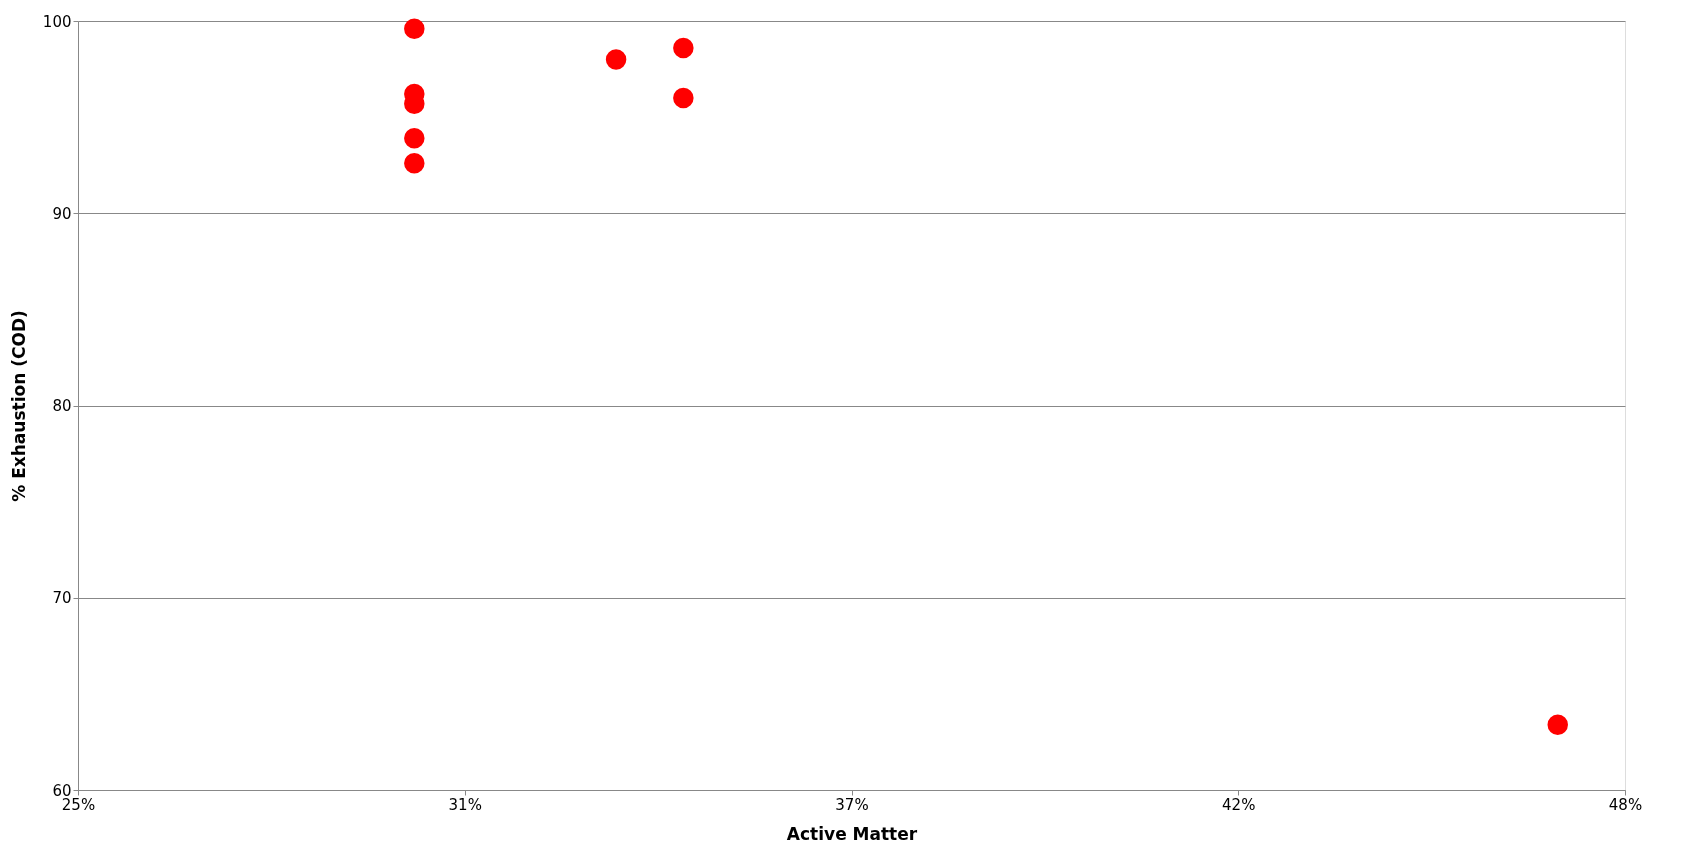 This screenshot has height=852, width=1682. Describe the element at coordinates (1239, 804) in the screenshot. I see `x-tick-label: 42%` at that location.